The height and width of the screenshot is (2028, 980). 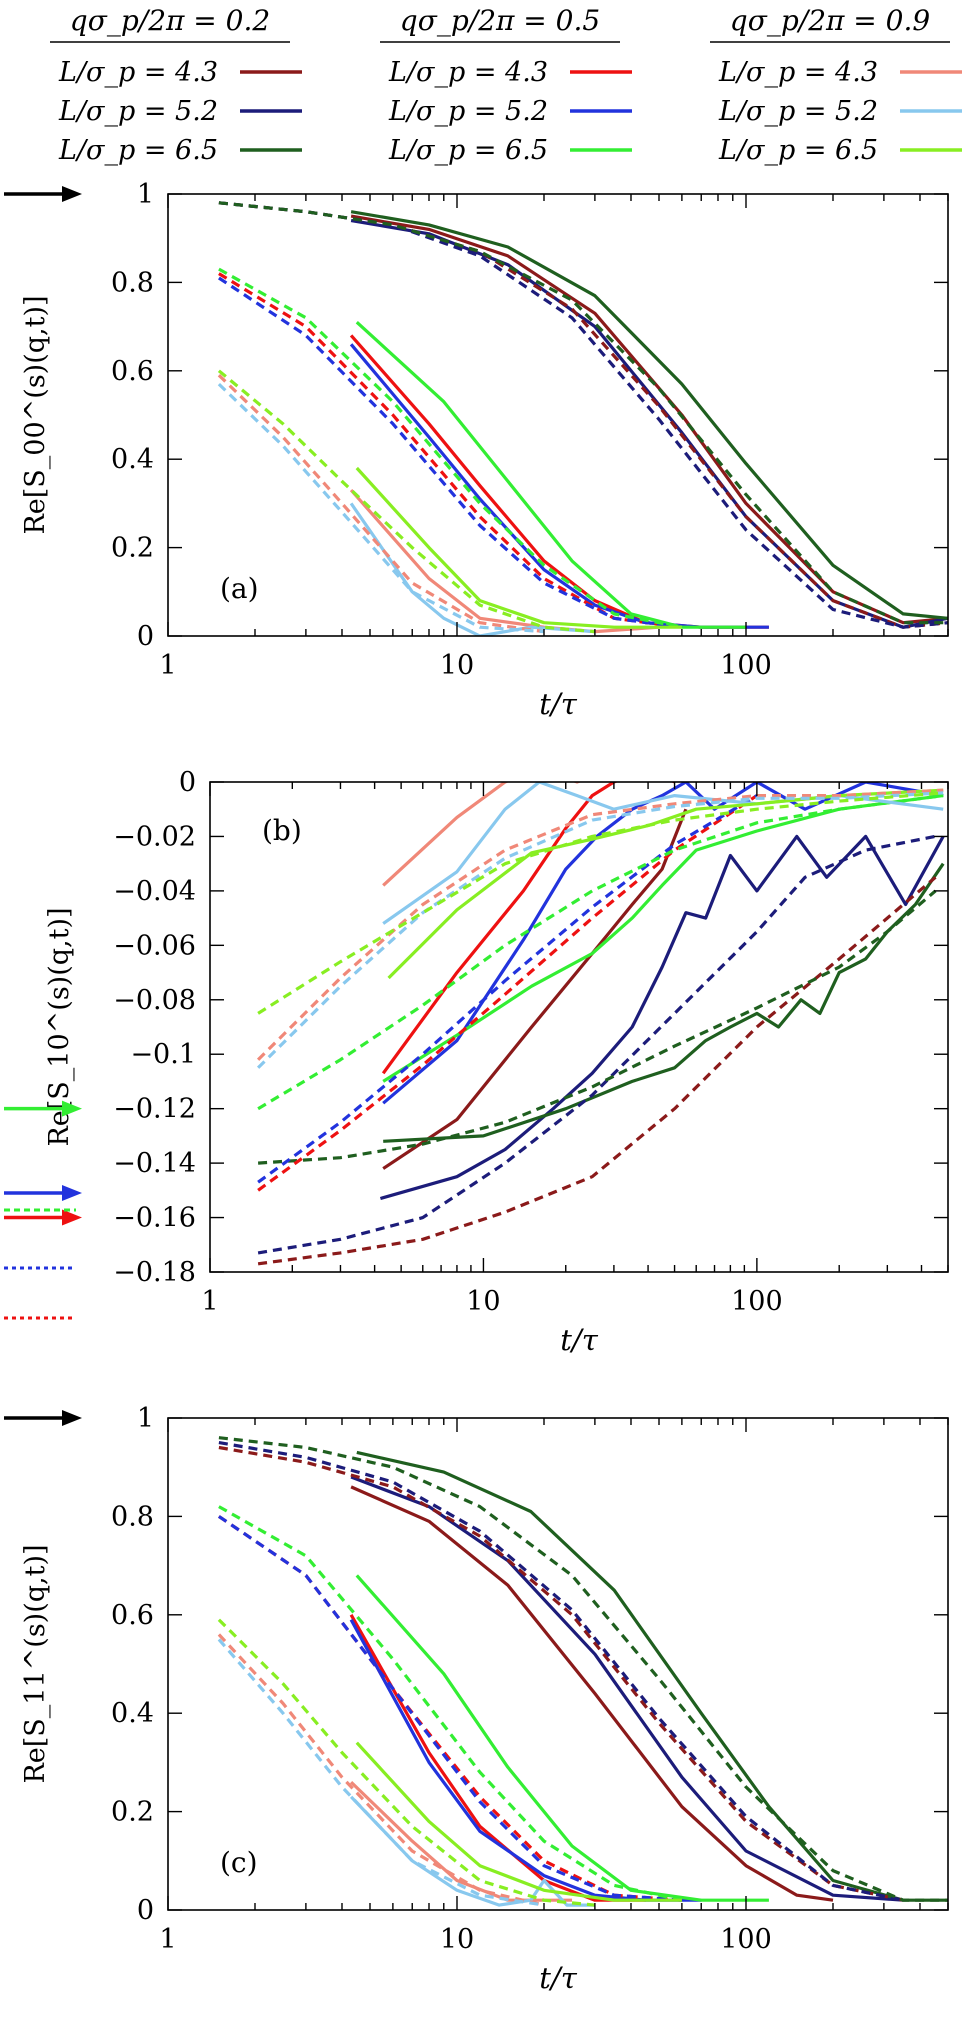 What do you see at coordinates (35, 1663) in the screenshot?
I see `y-axis-label: Re[S_11^(s)(q,t)]` at bounding box center [35, 1663].